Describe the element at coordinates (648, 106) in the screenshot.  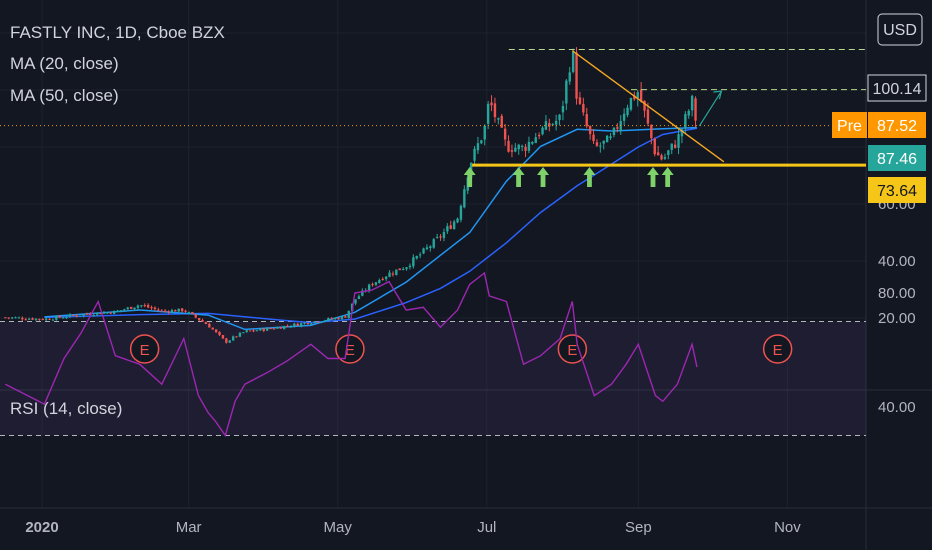
I see `trend-line` at that location.